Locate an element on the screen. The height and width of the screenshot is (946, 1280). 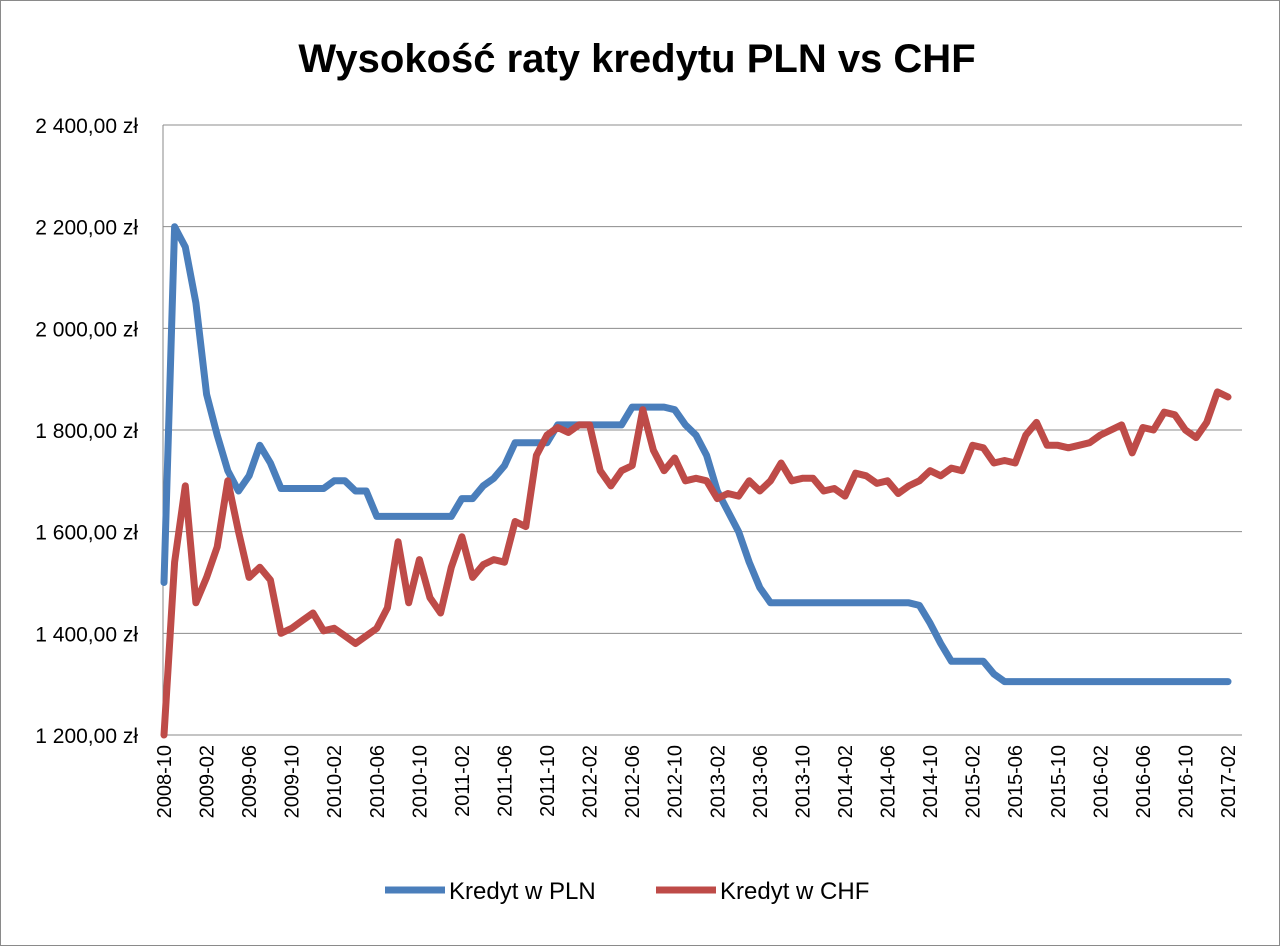
legend: Kredyt w PLN Kredyt w CHF is located at coordinates (627, 891).